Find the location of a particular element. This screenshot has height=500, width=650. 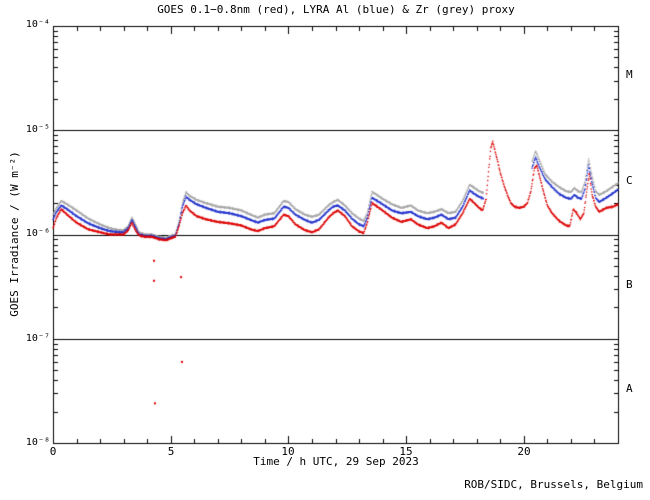

flare-class-label-a: A is located at coordinates (629, 388).